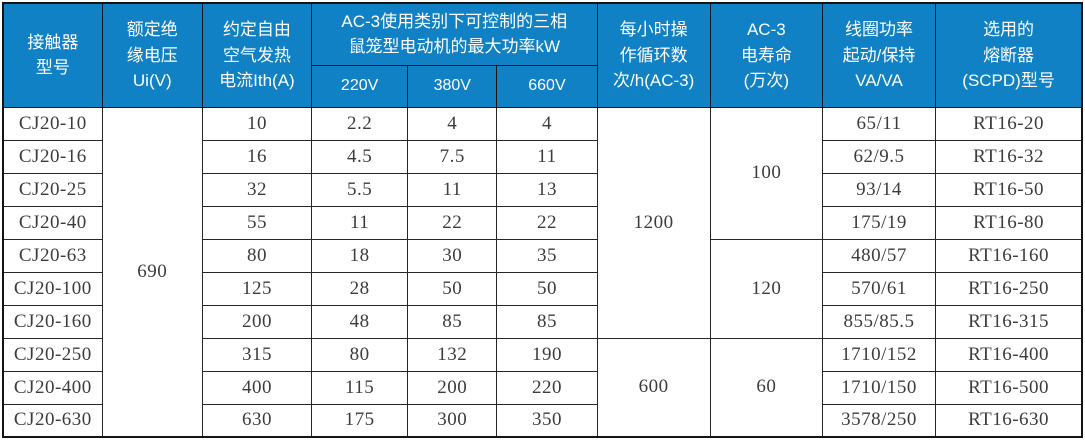 This screenshot has width=1085, height=440. What do you see at coordinates (879, 123) in the screenshot?
I see `cell-coil-power: 65/11` at bounding box center [879, 123].